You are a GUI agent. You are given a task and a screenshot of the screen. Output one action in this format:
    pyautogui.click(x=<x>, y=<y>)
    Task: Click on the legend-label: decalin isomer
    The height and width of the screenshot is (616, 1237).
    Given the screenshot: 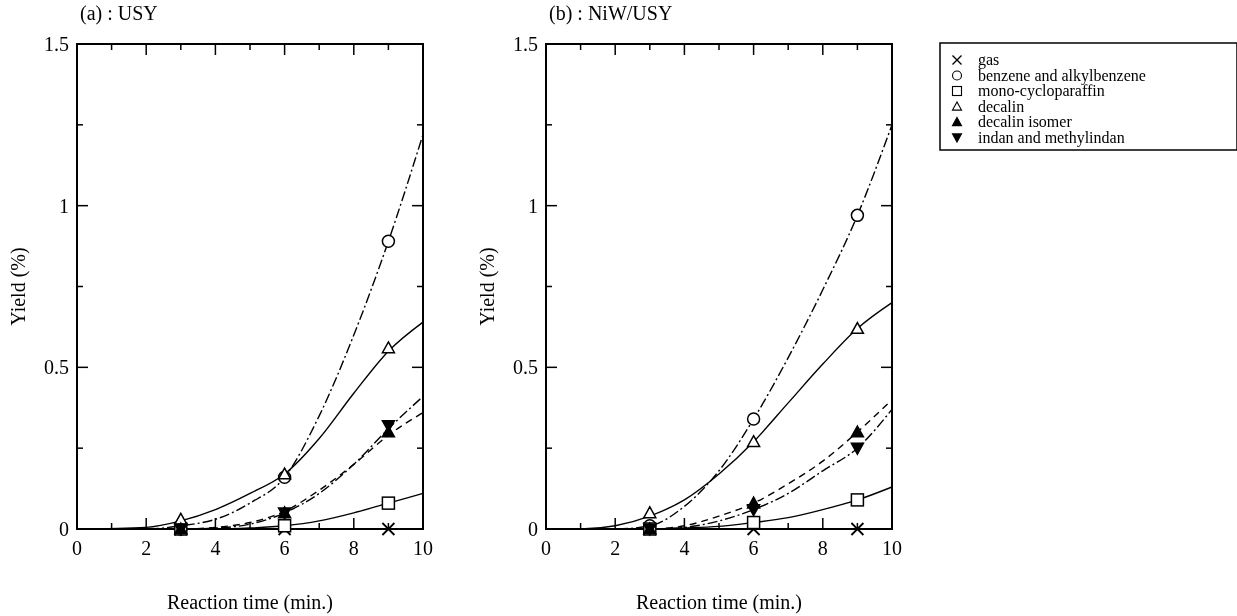 What is the action you would take?
    pyautogui.click(x=1025, y=121)
    